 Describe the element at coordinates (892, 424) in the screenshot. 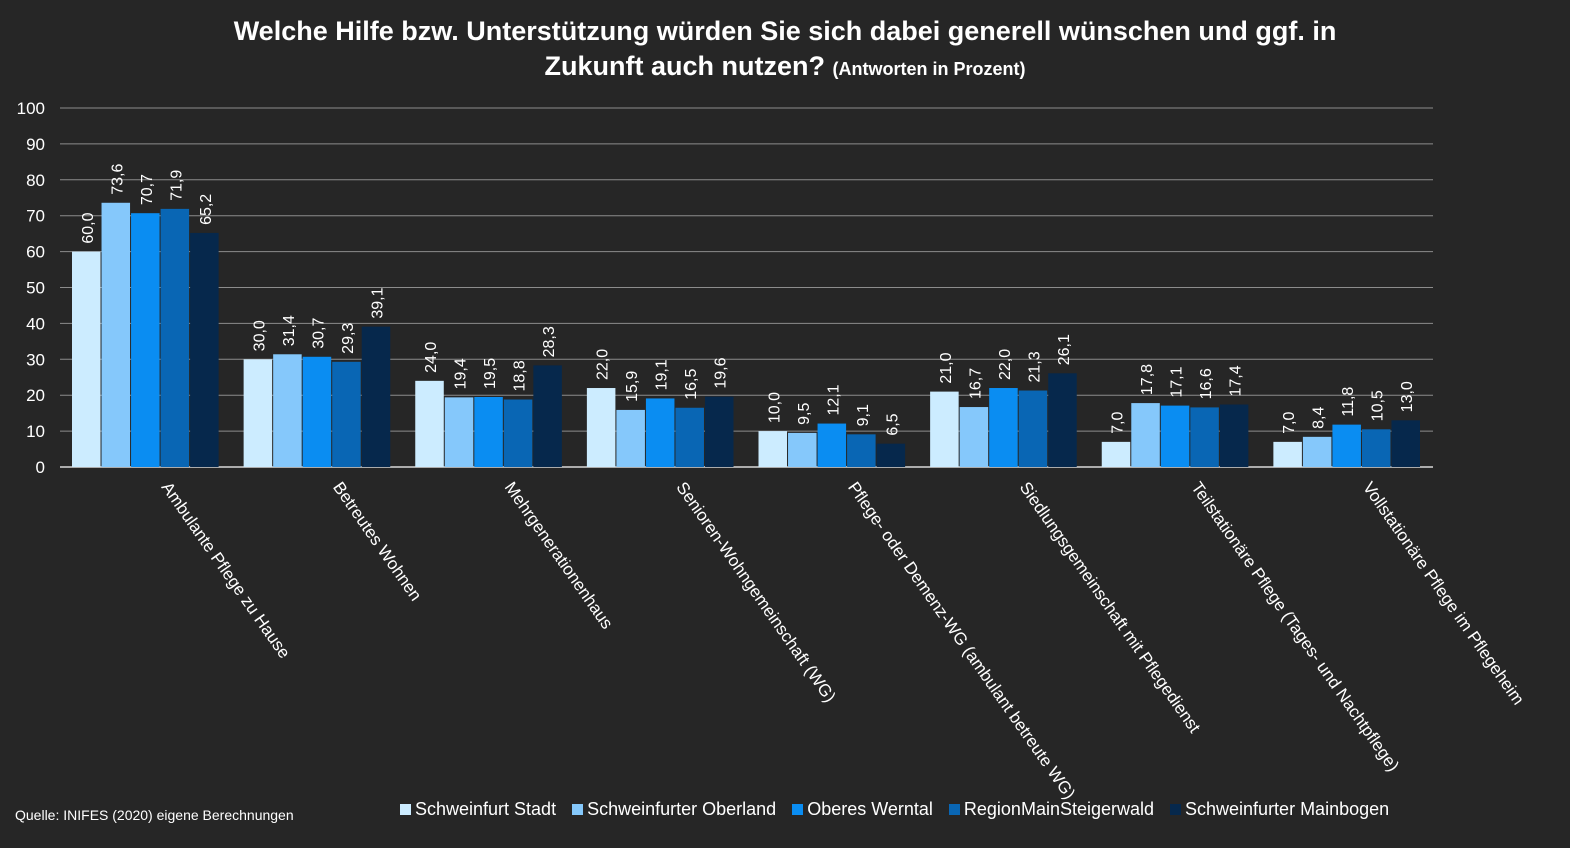

I see `data-label: 6,5` at that location.